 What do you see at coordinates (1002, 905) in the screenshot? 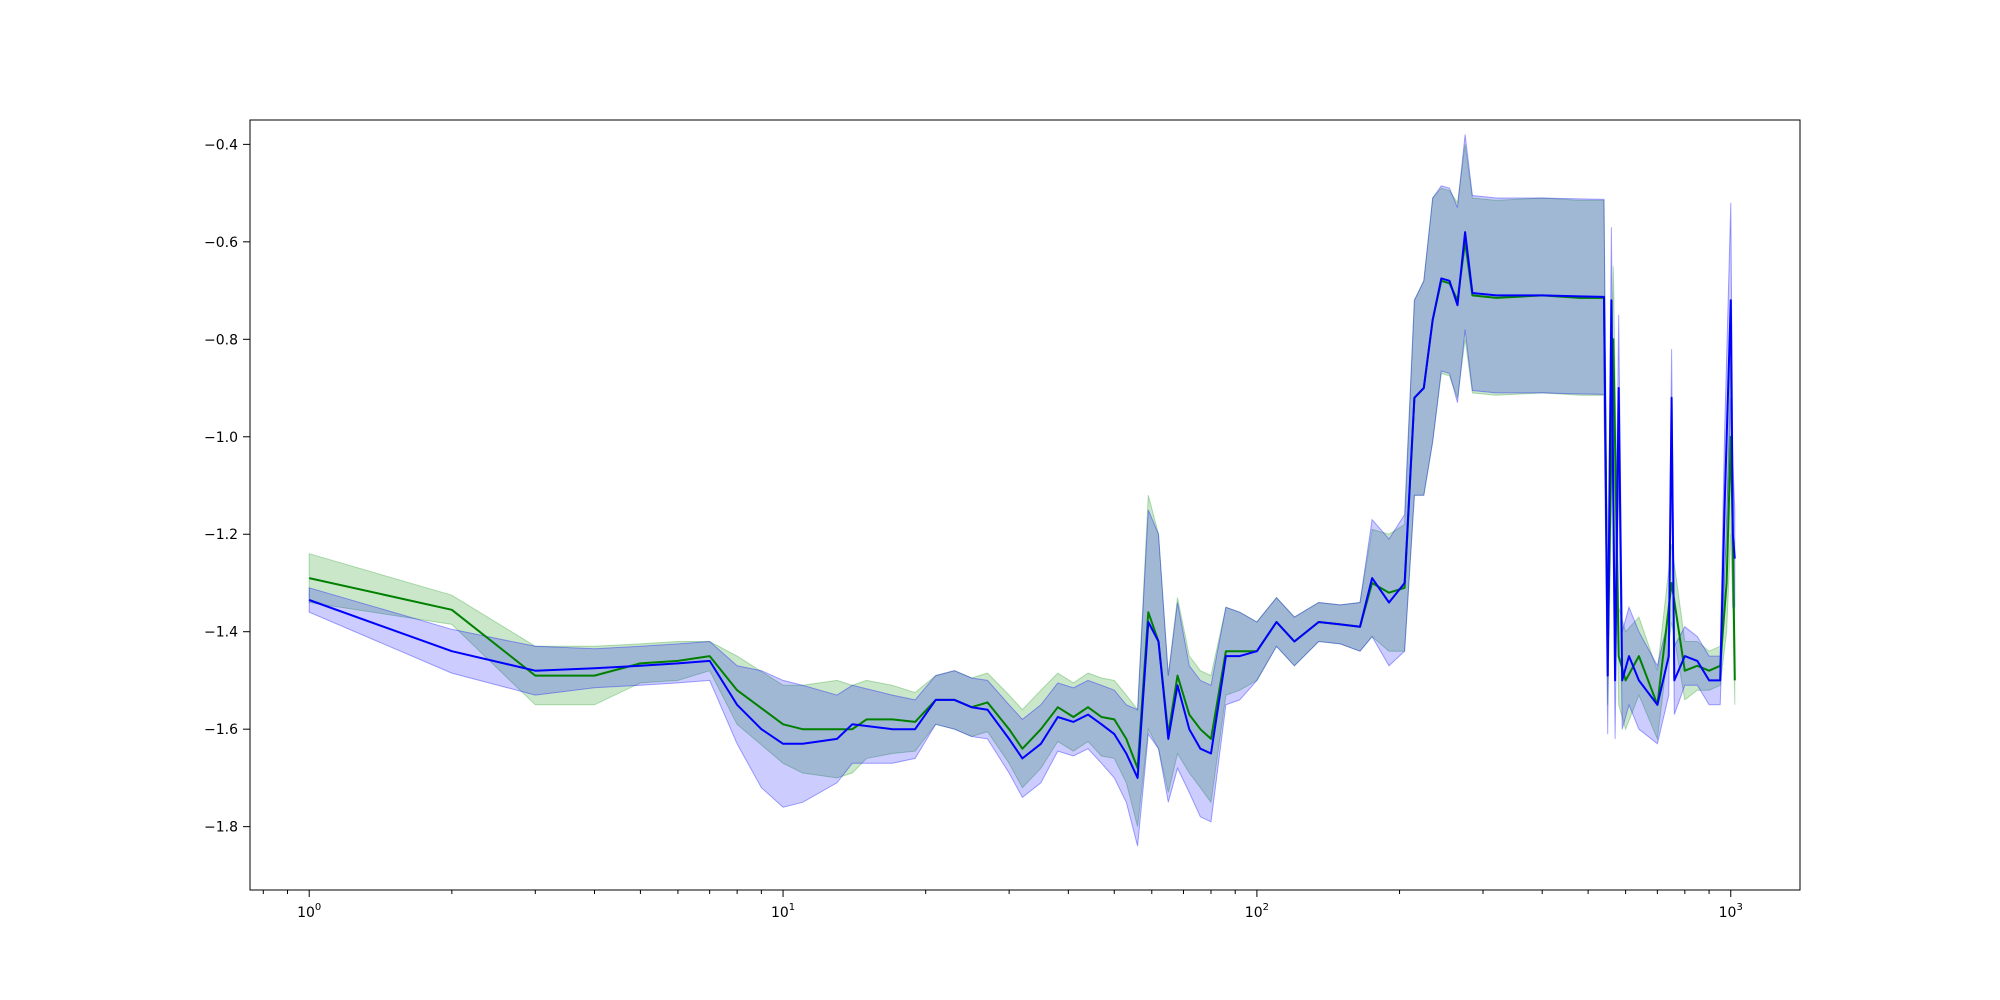
I see `x-axis: 10⁰ 10¹ 10² 10³` at bounding box center [1002, 905].